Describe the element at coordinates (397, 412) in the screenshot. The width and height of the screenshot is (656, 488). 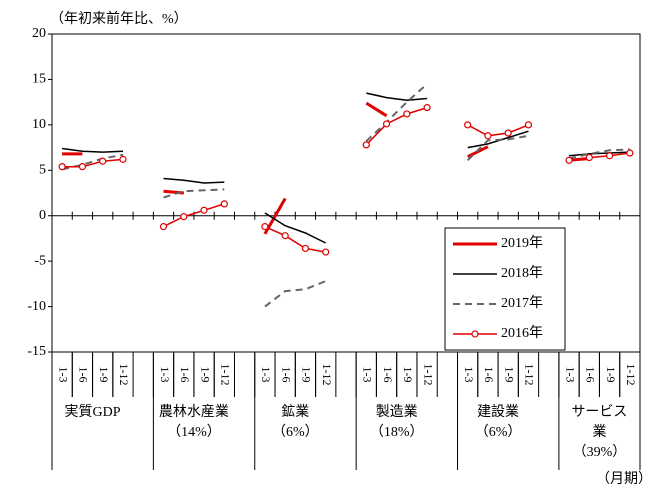
I see `group-label: 製造業` at that location.